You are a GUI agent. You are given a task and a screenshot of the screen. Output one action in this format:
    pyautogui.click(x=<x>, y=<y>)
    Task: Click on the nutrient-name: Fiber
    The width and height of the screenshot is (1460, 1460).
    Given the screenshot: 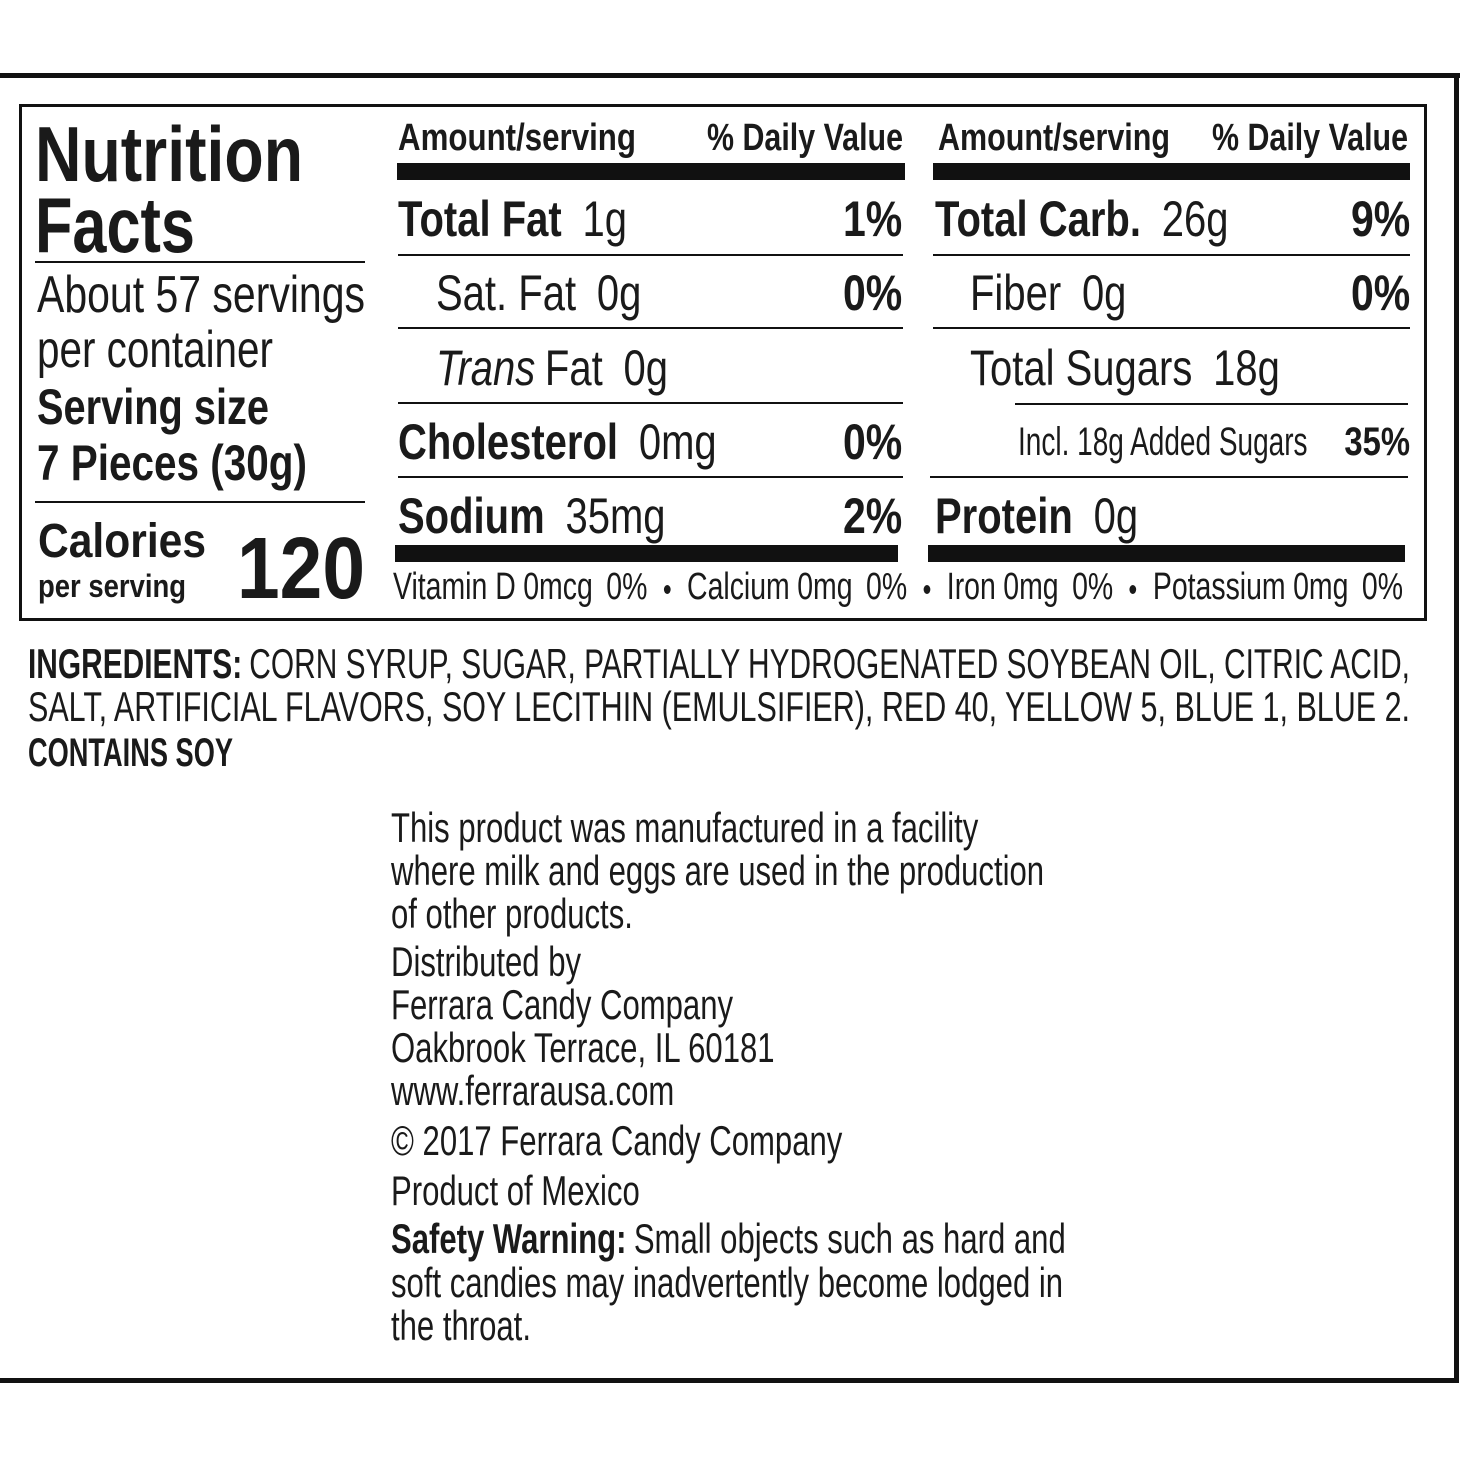 What is the action you would take?
    pyautogui.click(x=1016, y=292)
    